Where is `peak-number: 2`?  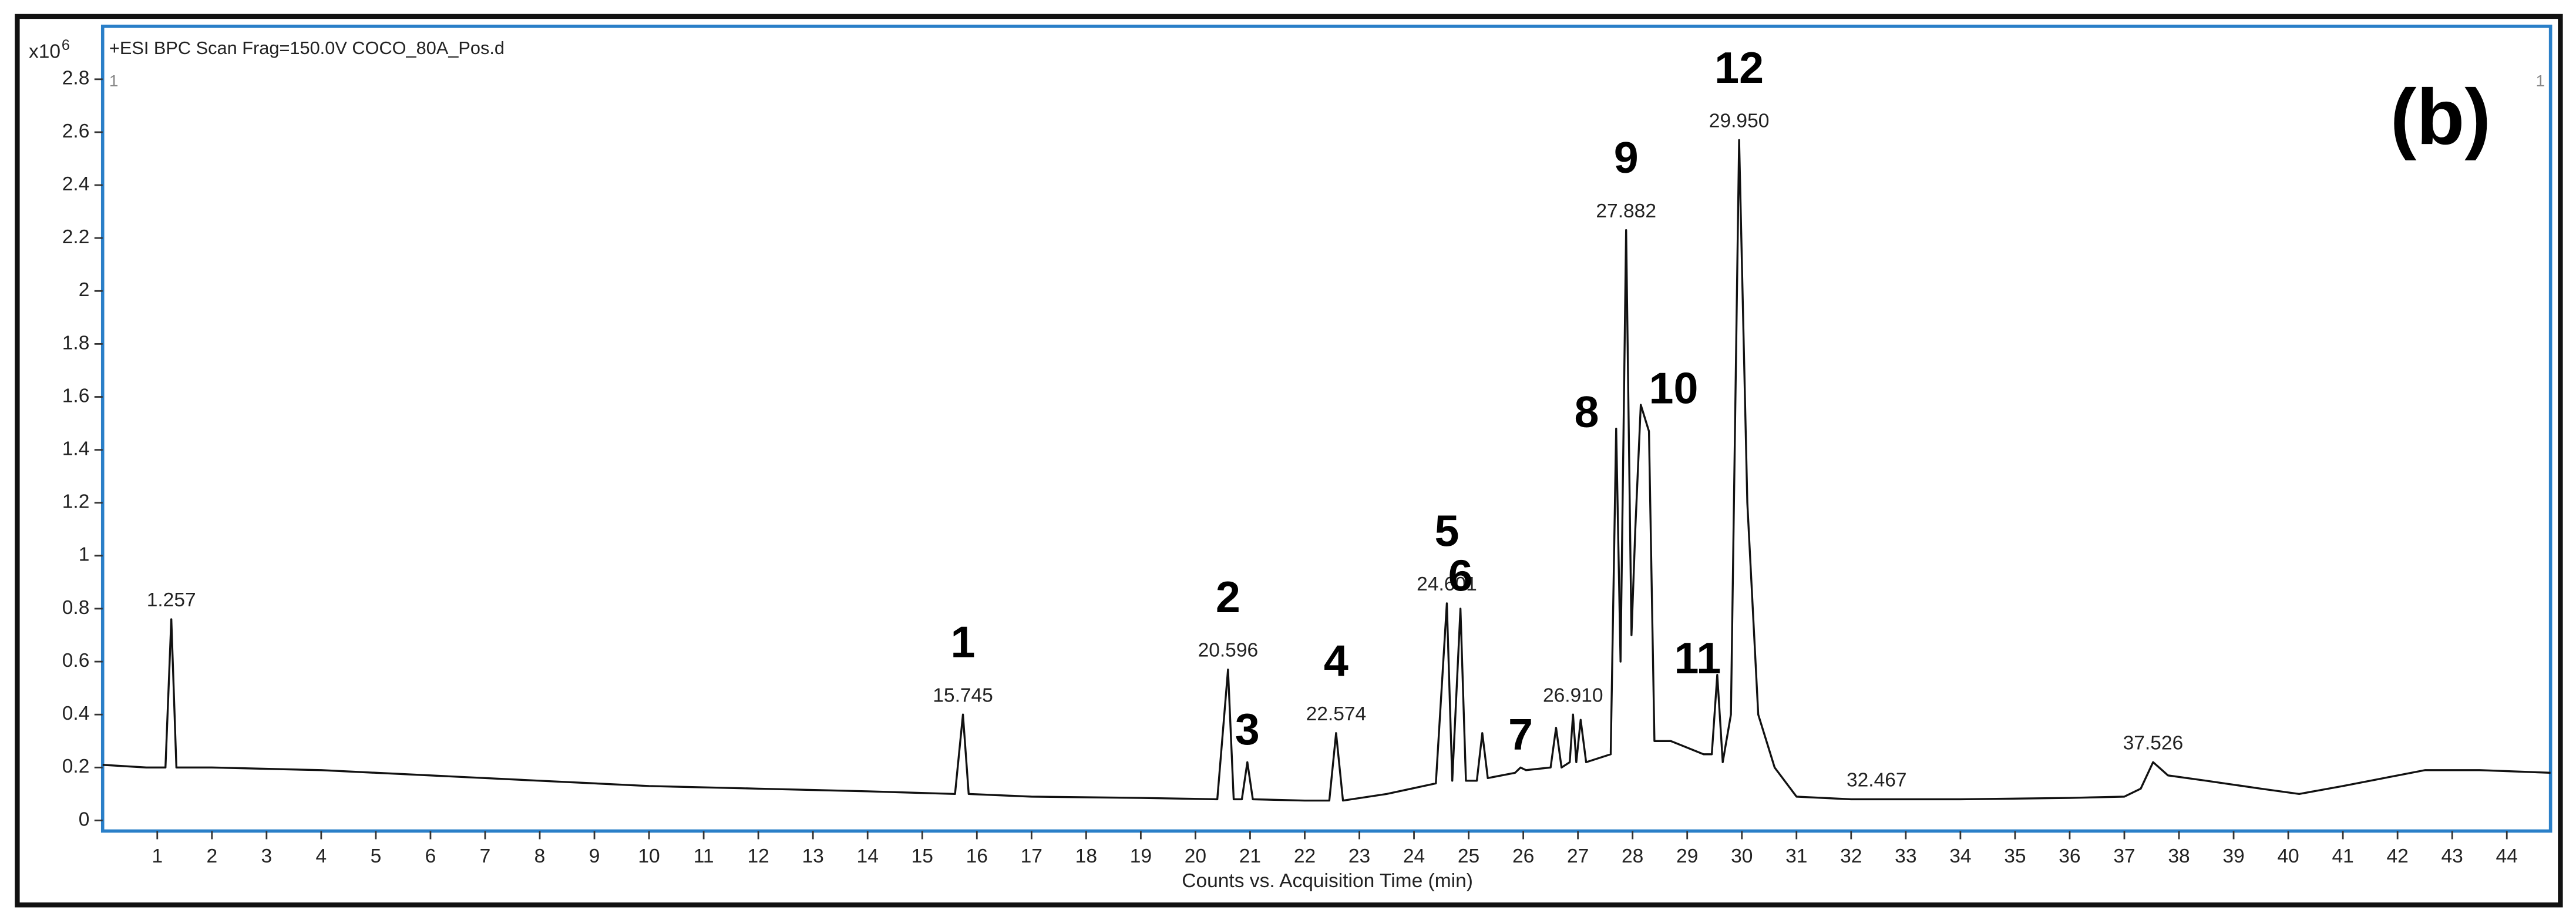
peak-number: 2 is located at coordinates (1228, 597).